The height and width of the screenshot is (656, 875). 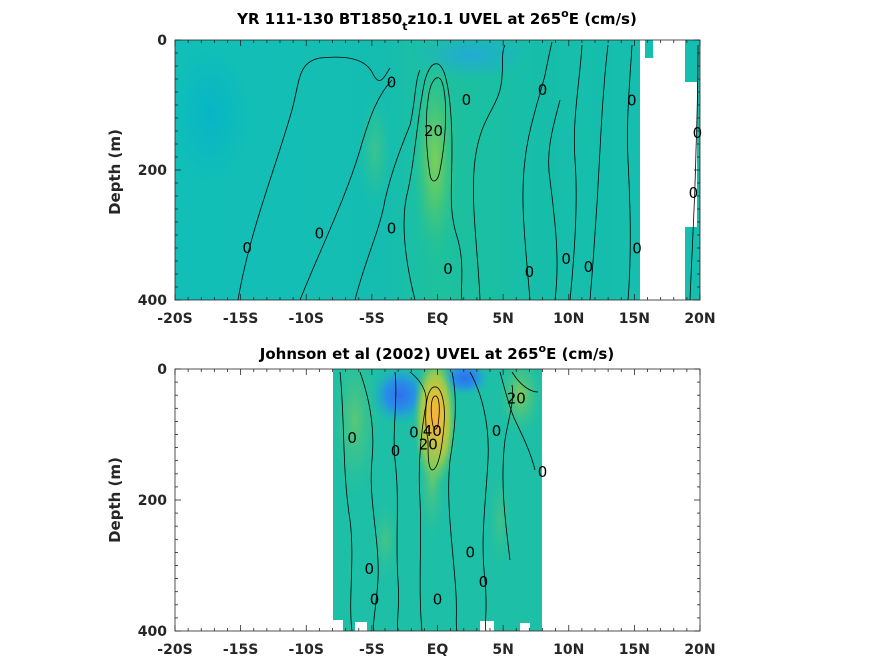 I want to click on top-x-tick-label: 15N, so click(x=634, y=319).